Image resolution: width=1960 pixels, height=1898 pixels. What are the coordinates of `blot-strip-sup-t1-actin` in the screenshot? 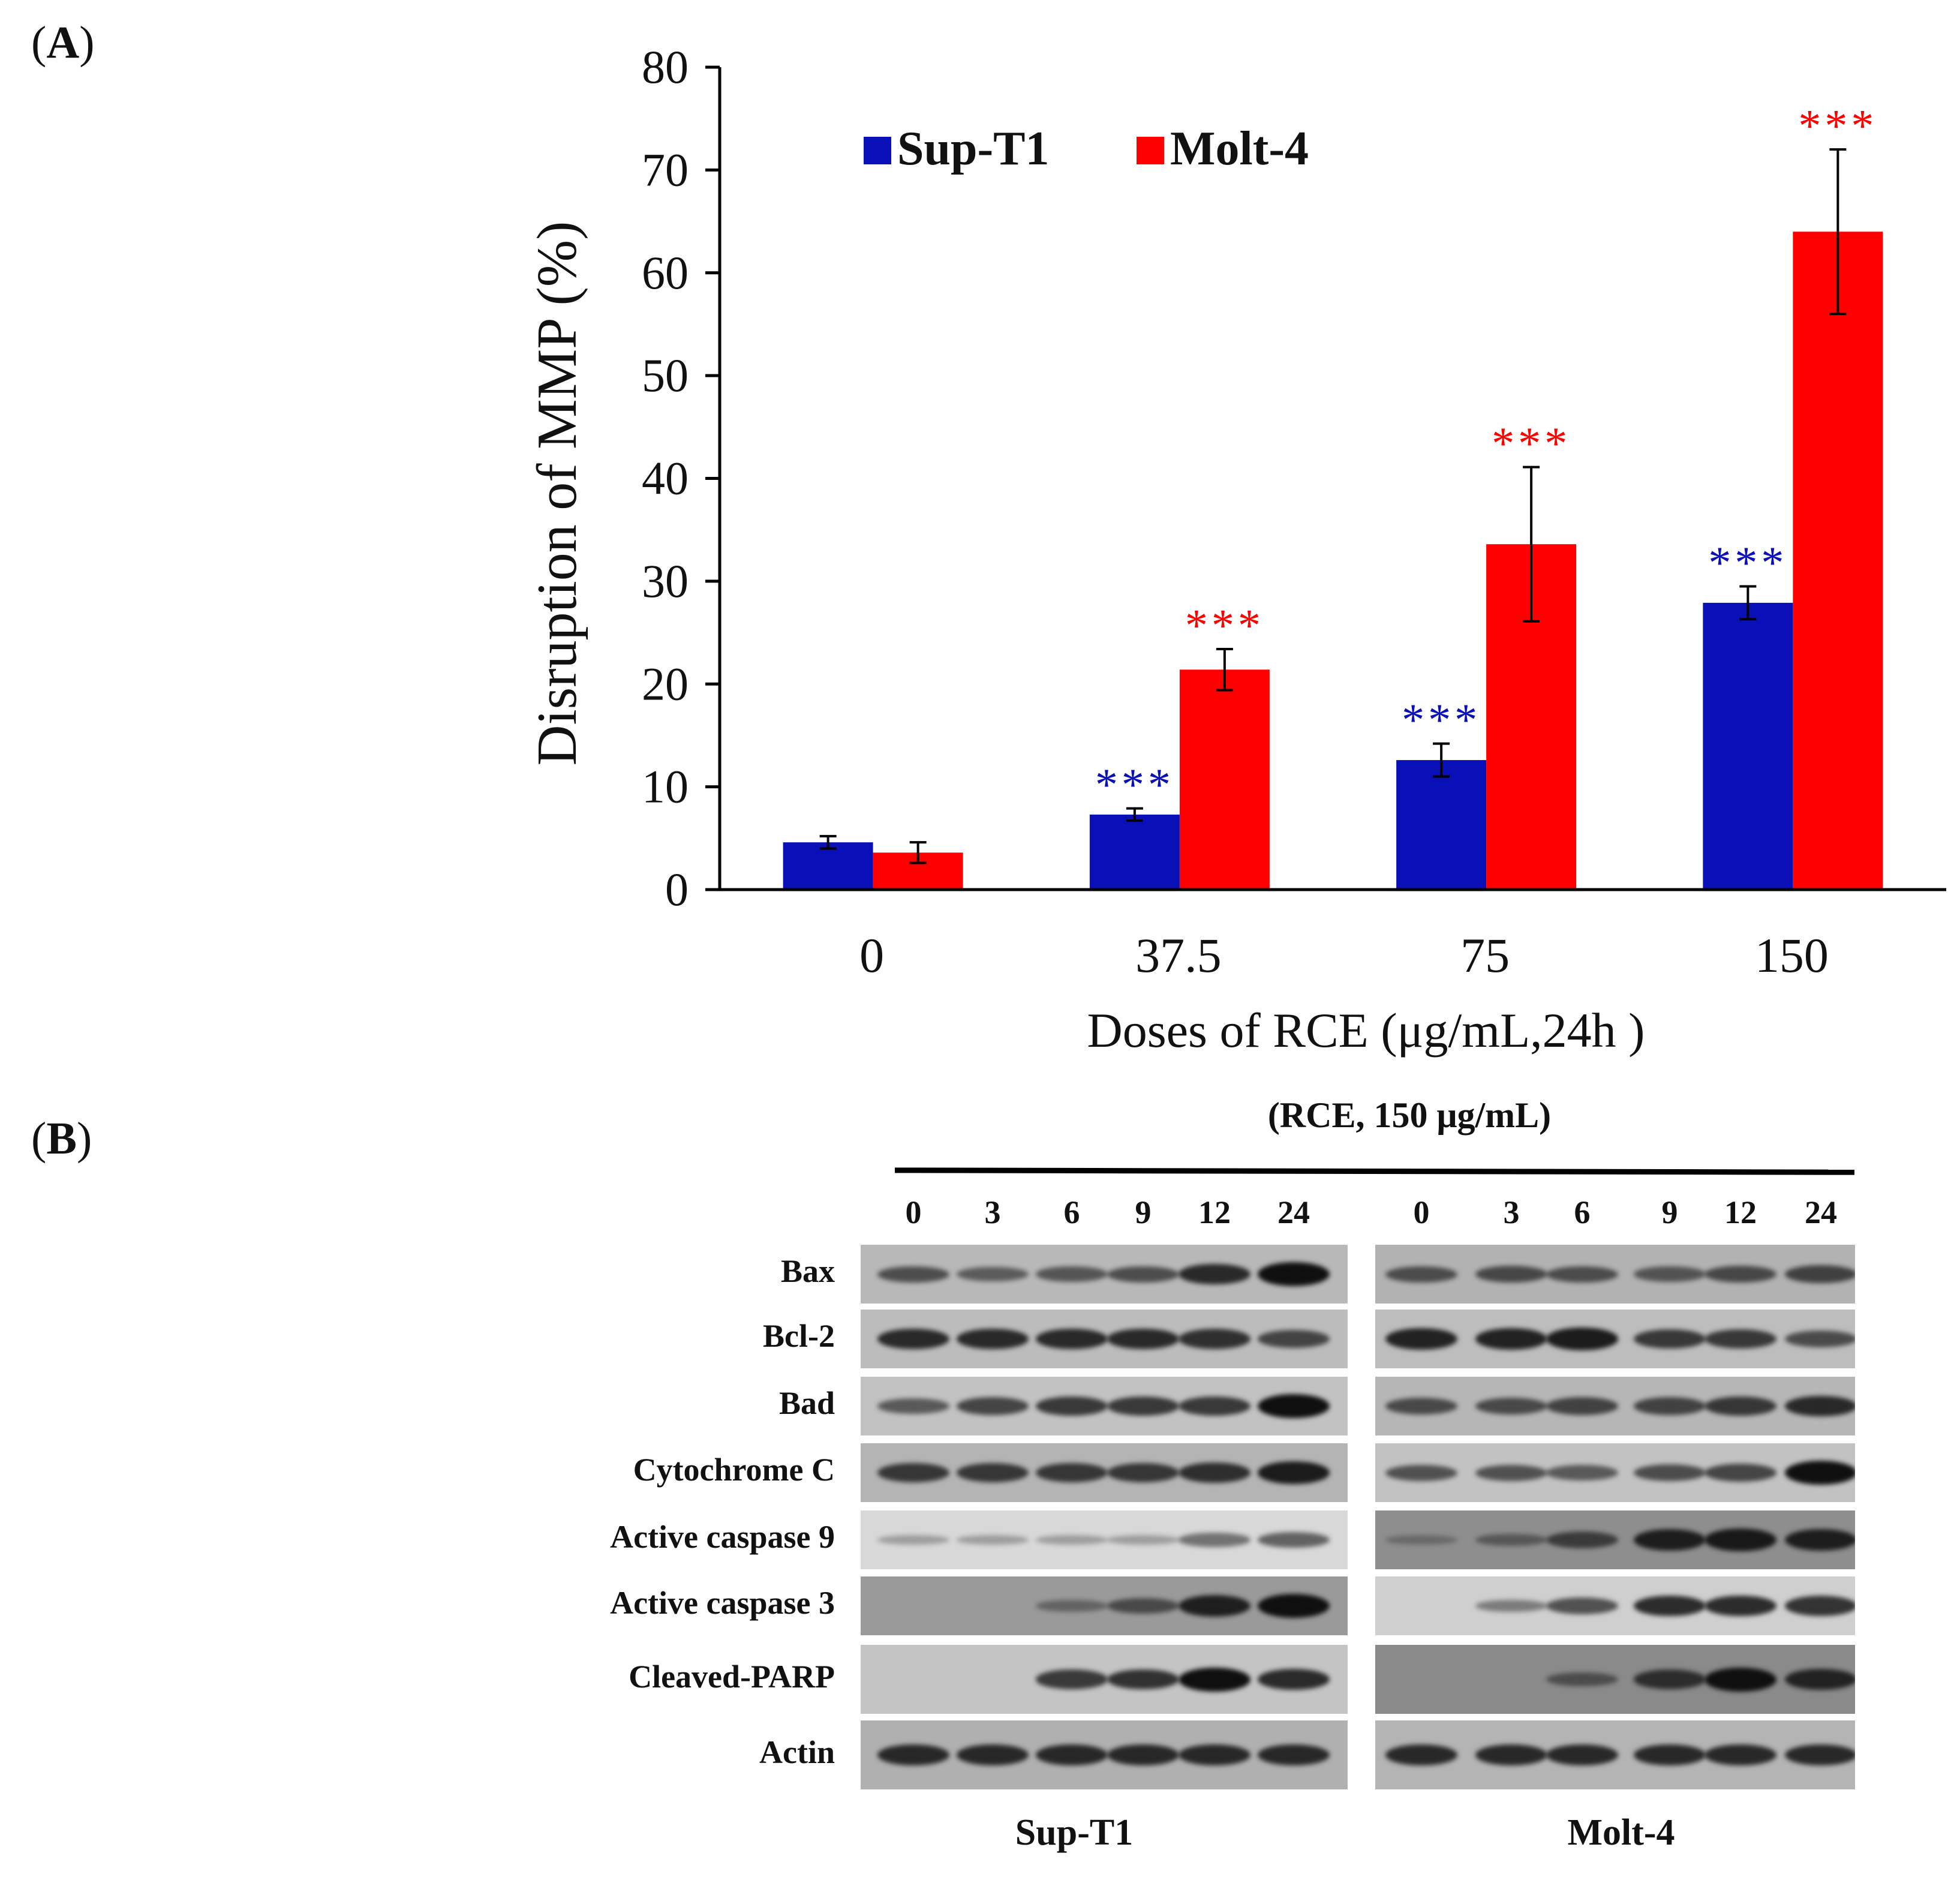 It's located at (1104, 1754).